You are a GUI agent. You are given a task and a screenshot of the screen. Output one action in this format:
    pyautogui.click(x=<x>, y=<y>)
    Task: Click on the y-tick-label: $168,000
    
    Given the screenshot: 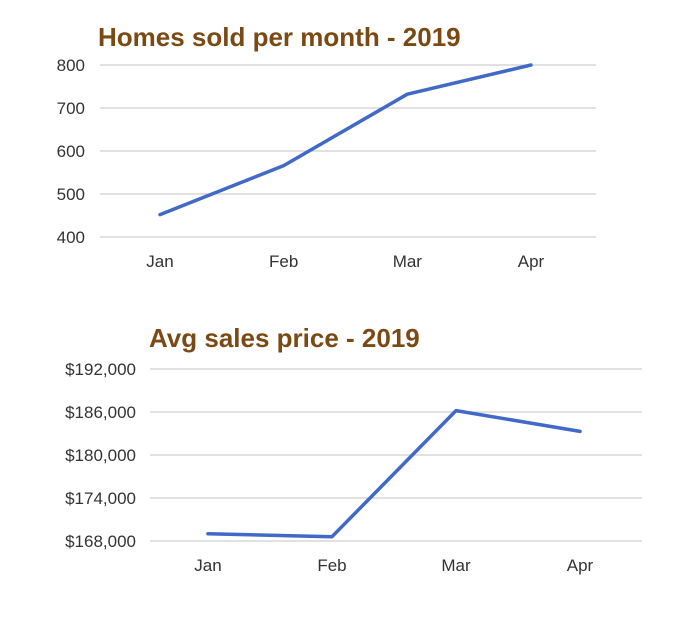 What is the action you would take?
    pyautogui.click(x=100, y=541)
    